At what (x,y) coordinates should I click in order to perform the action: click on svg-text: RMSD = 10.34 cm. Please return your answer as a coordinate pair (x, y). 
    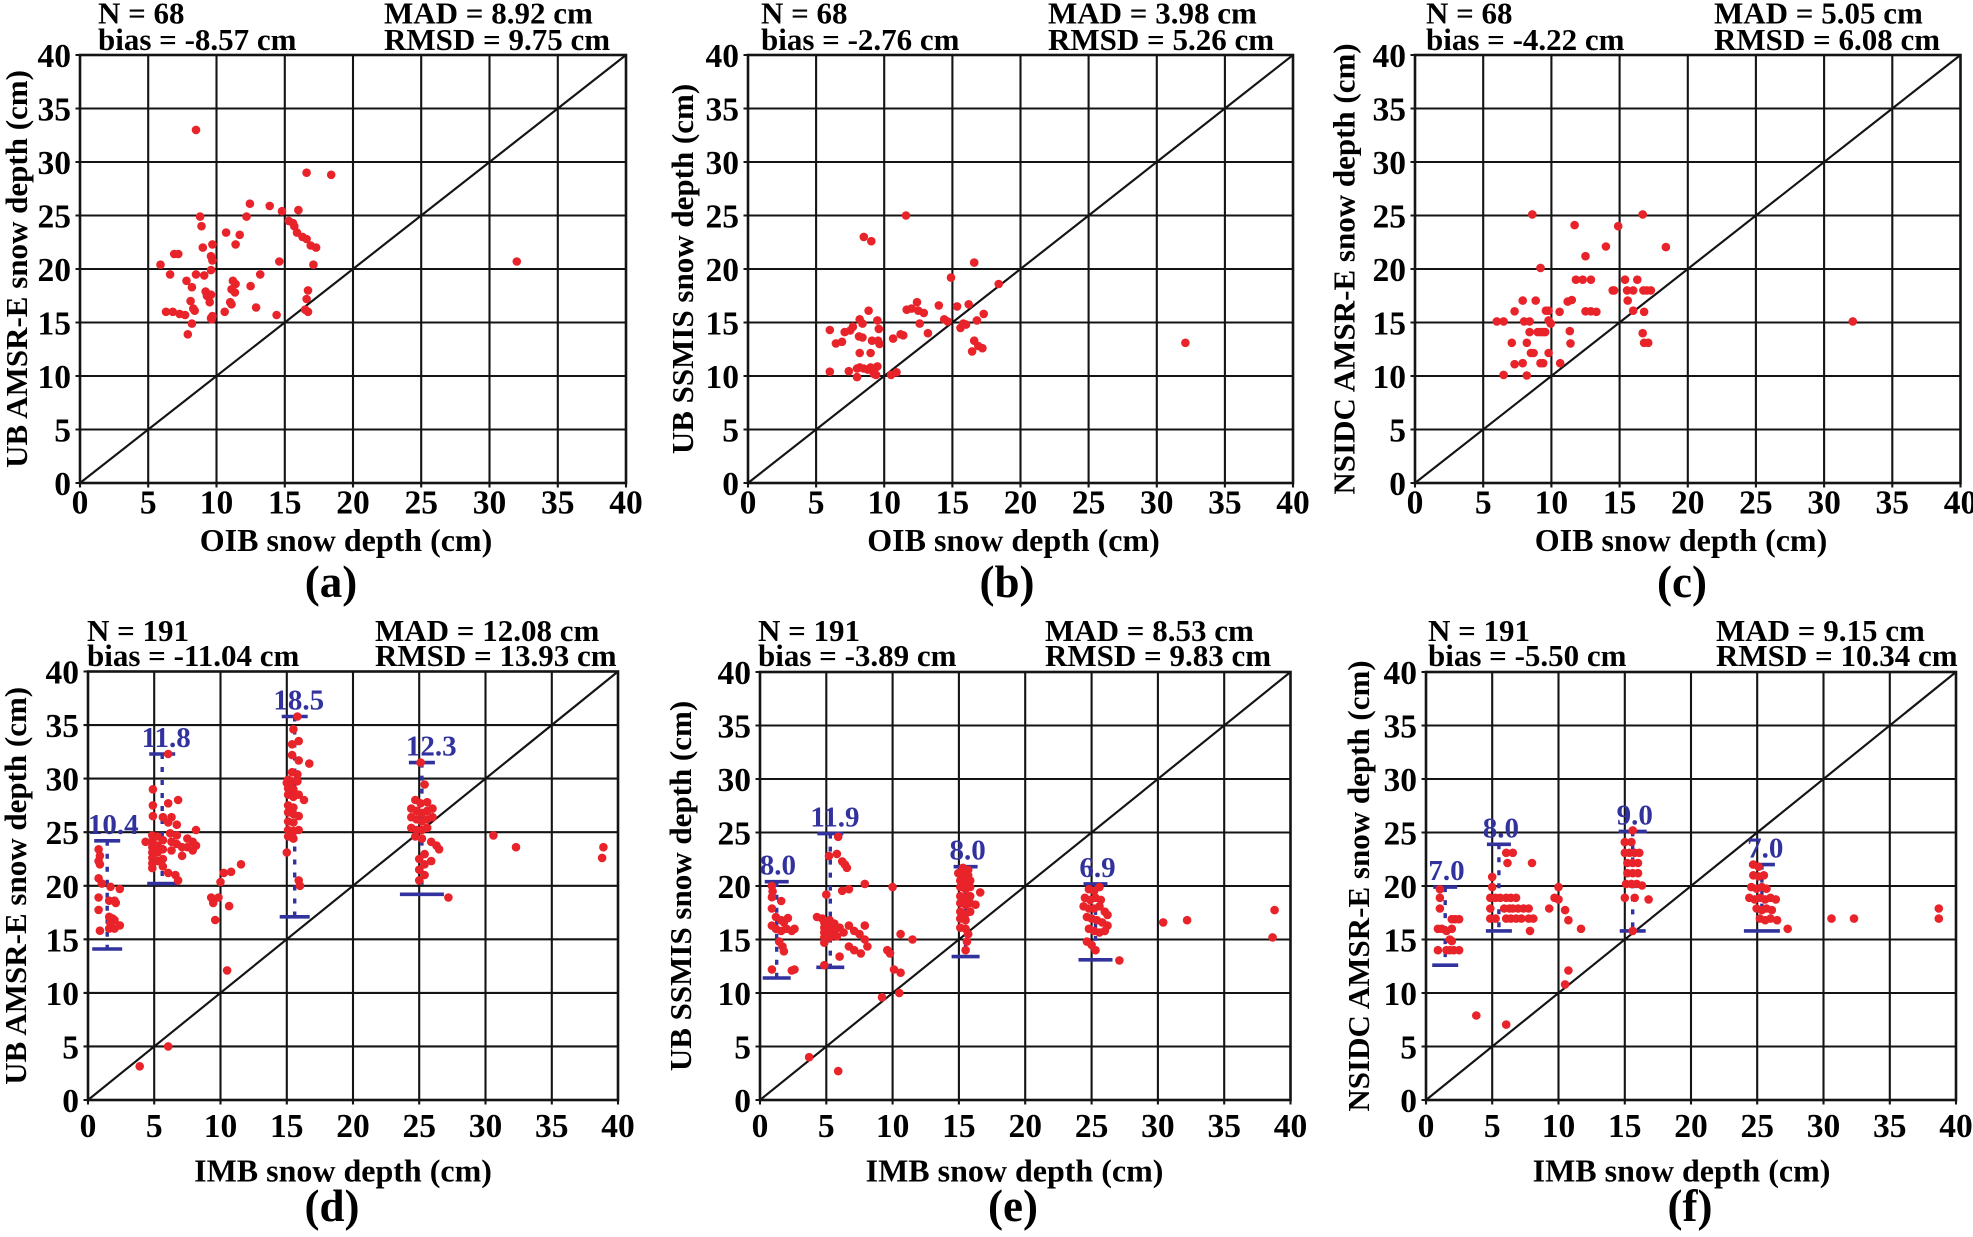
    Looking at the image, I should click on (1837, 655).